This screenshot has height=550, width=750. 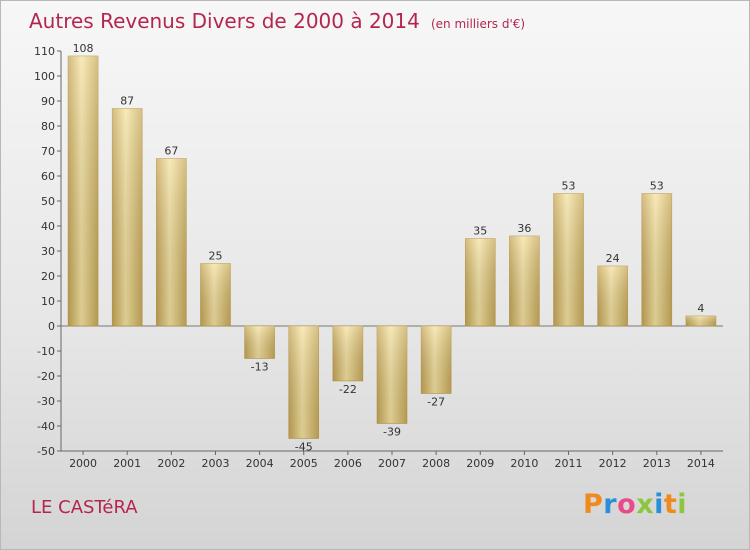 What do you see at coordinates (480, 231) in the screenshot?
I see `bar-value-label: 35` at bounding box center [480, 231].